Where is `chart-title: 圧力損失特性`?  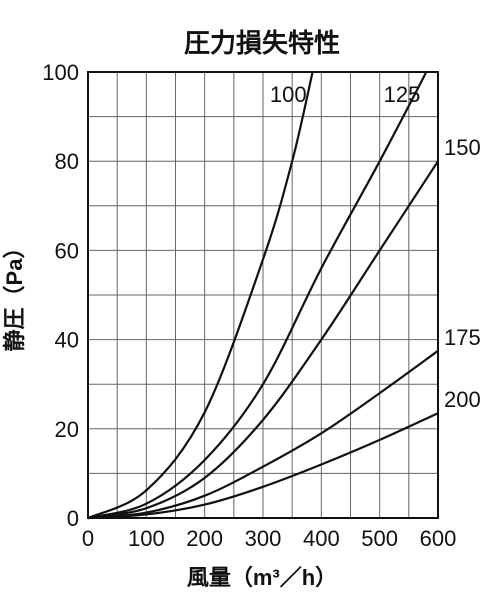 chart-title: 圧力損失特性 is located at coordinates (262, 43).